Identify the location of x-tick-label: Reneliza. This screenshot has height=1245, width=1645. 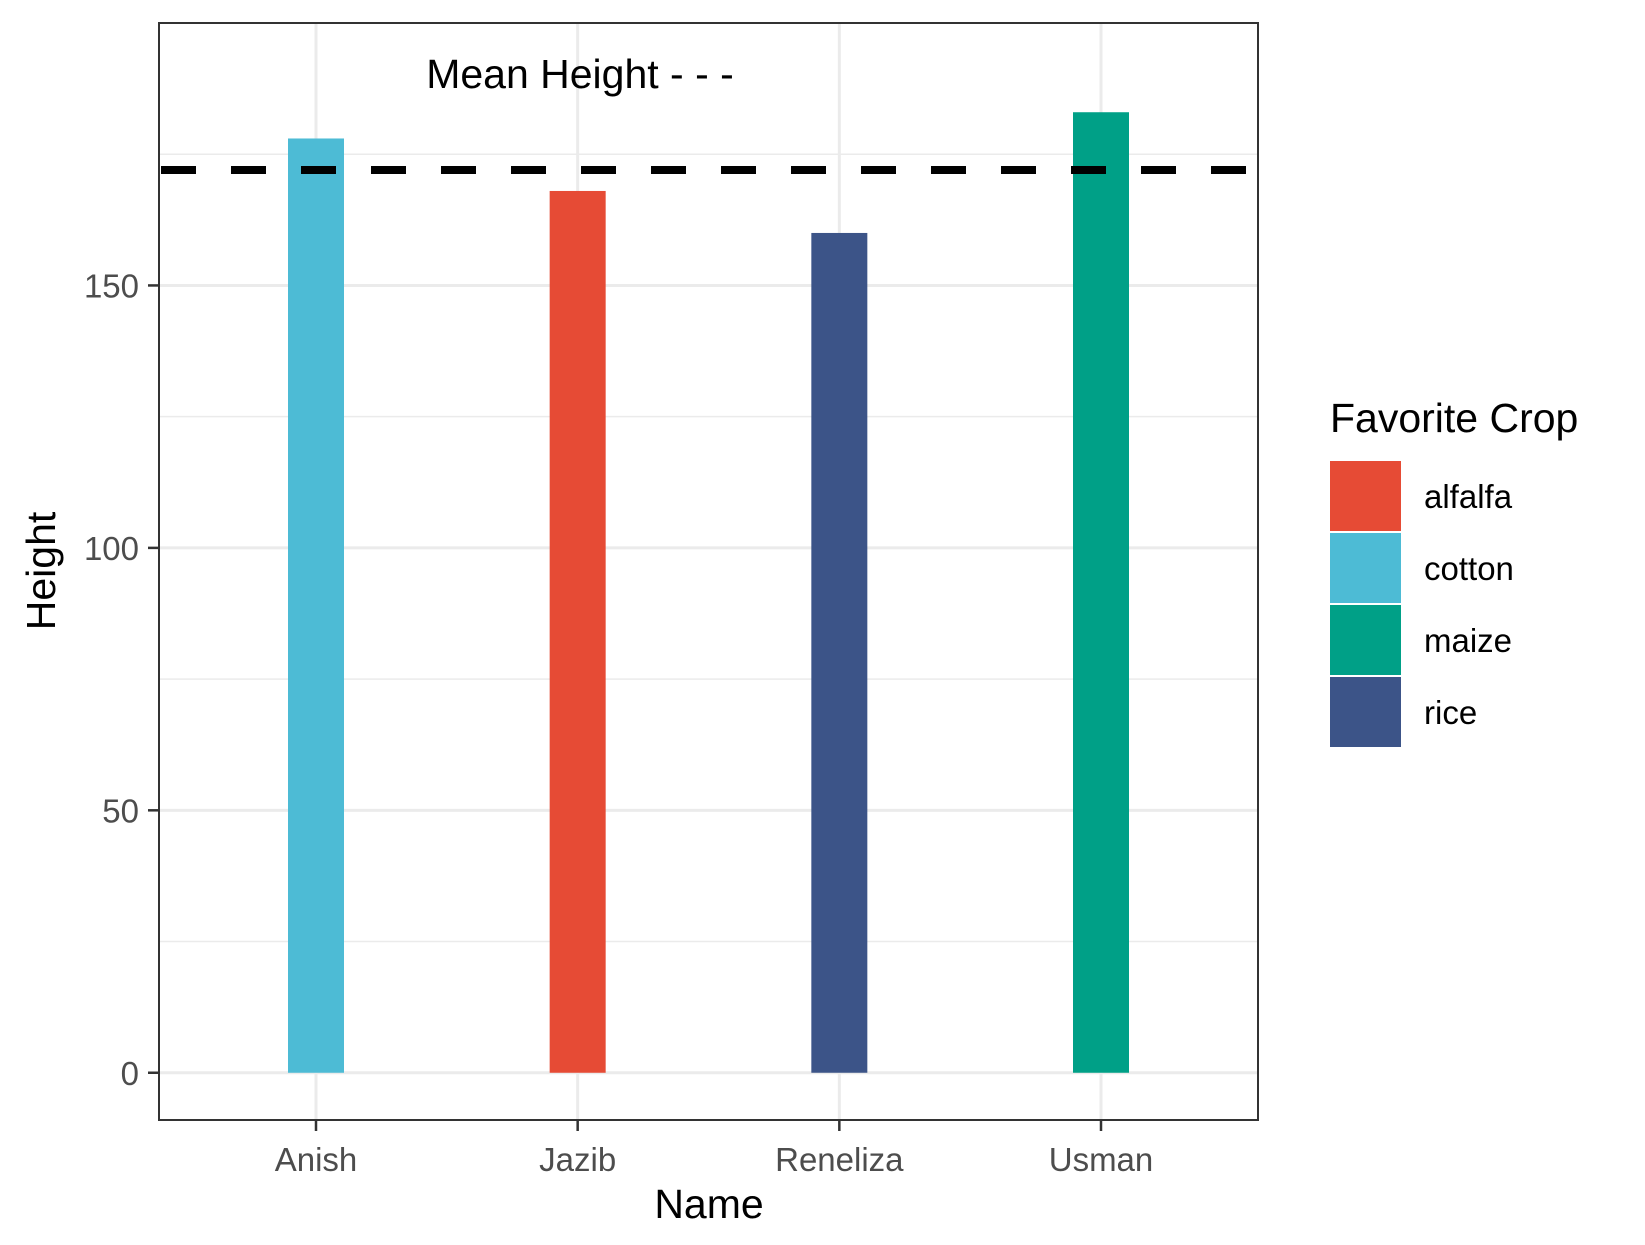
(839, 1159).